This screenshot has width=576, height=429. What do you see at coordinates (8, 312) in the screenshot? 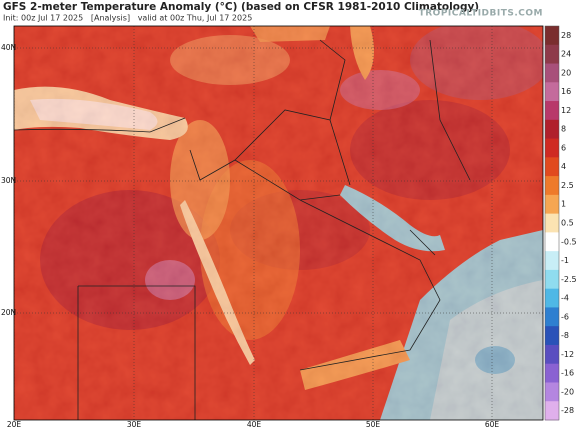
I see `lat-label: 20N` at bounding box center [8, 312].